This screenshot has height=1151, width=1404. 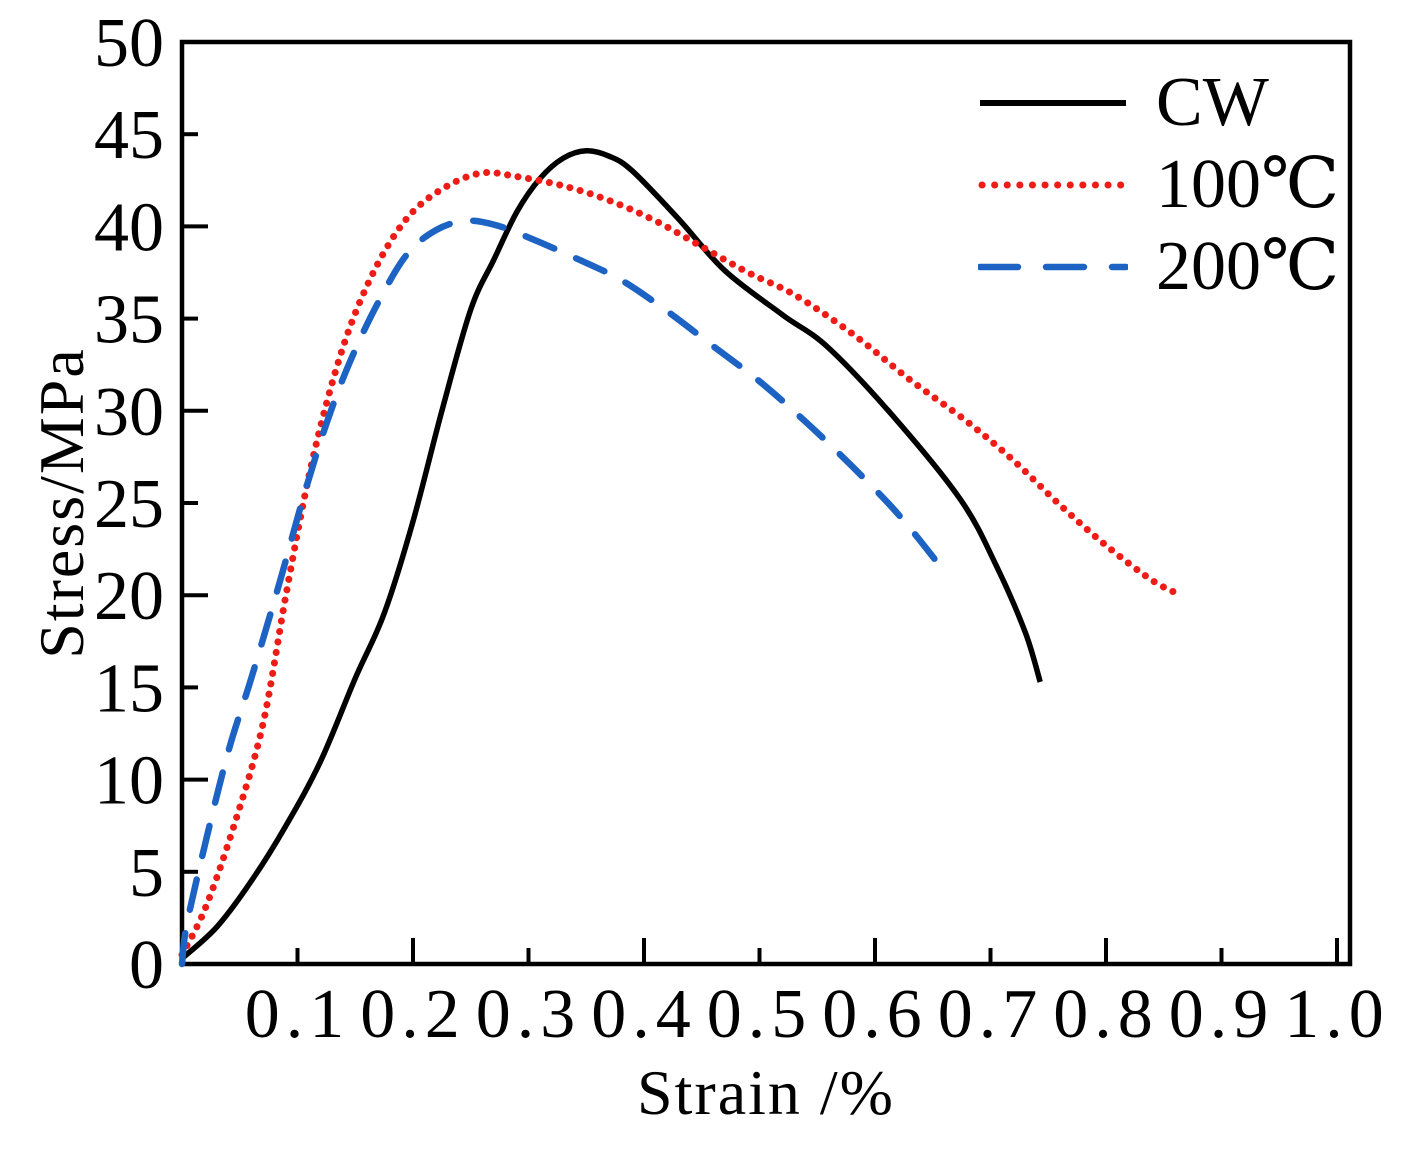 I want to click on legend: CW 100℃ 200℃, so click(x=1158, y=185).